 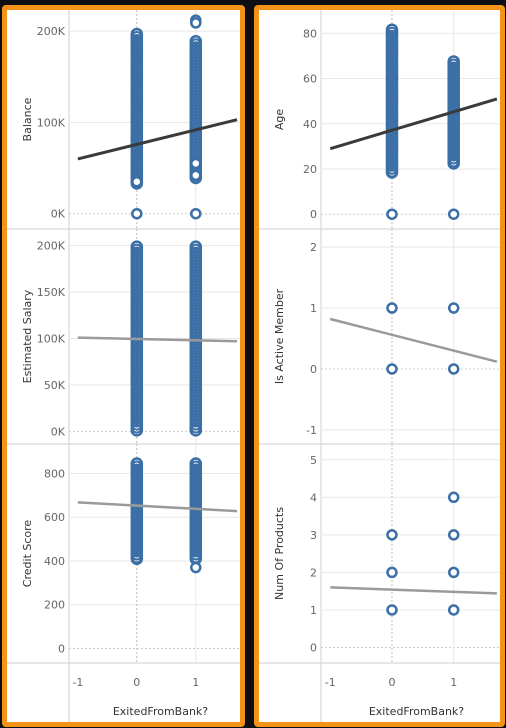 What do you see at coordinates (123, 553) in the screenshot?
I see `scatter-plot-credit-score: 0 200 400 600 800 Credit Score` at bounding box center [123, 553].